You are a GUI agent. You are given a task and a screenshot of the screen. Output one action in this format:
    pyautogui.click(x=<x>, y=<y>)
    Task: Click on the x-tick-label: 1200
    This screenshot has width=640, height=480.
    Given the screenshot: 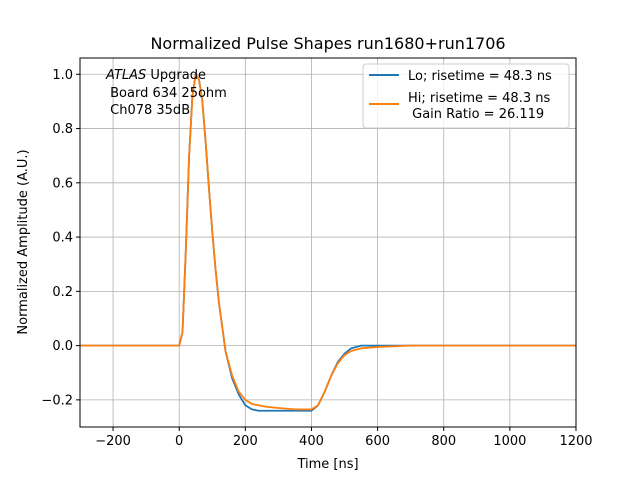 What is the action you would take?
    pyautogui.click(x=575, y=441)
    